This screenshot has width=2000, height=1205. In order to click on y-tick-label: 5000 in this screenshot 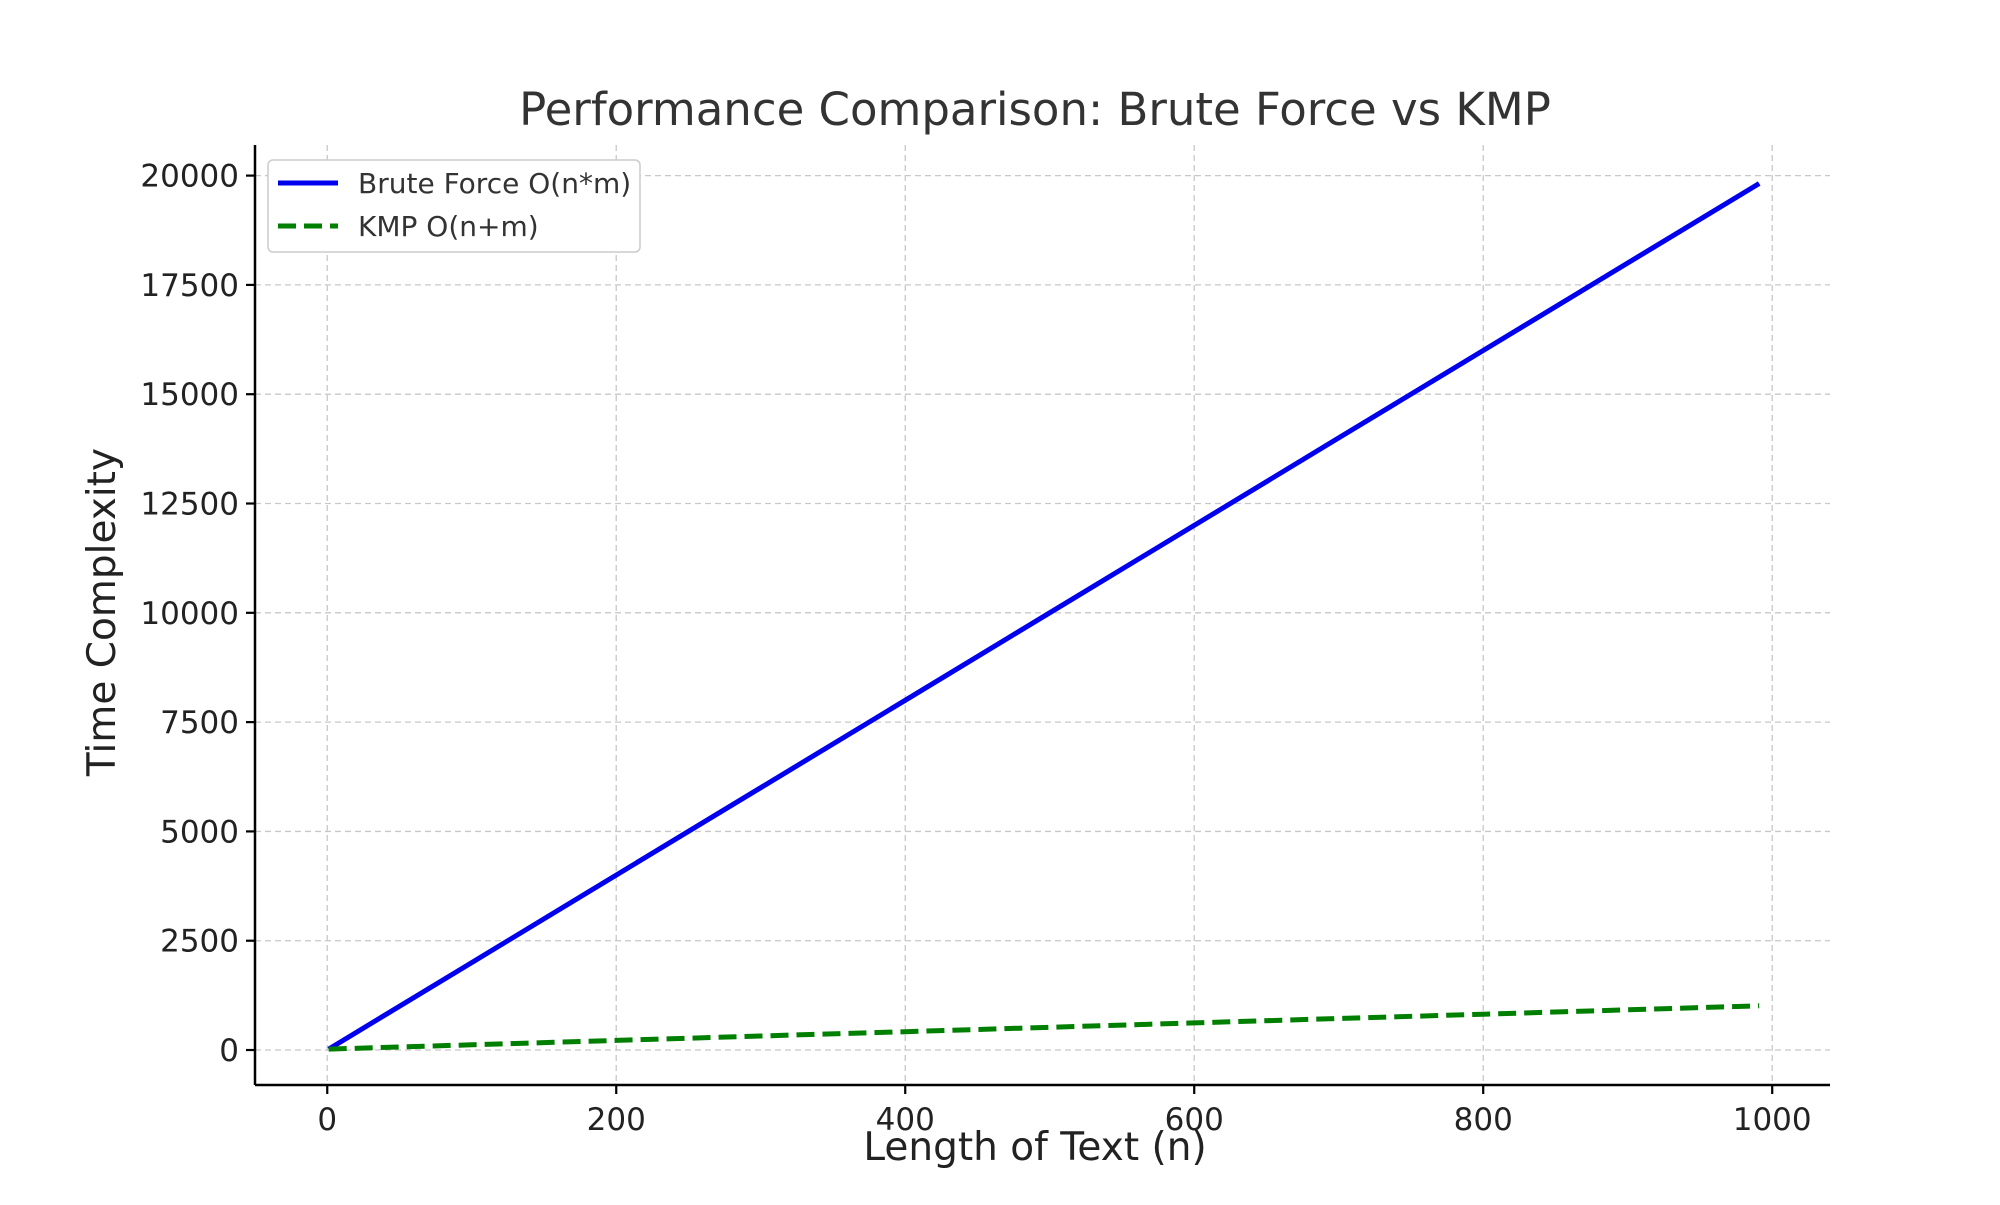, I will do `click(199, 832)`.